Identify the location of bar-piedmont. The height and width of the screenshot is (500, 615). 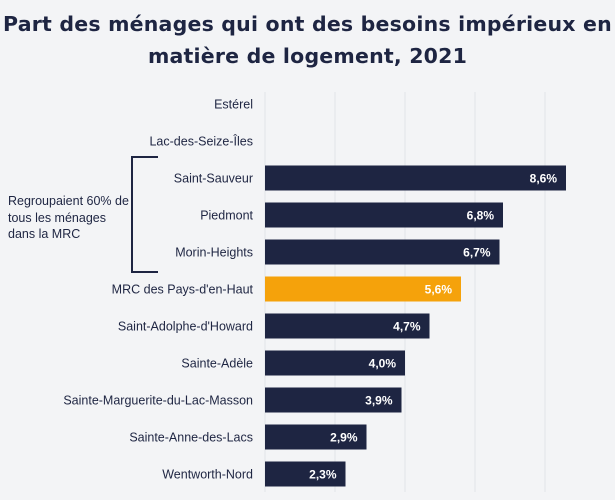
(384, 215).